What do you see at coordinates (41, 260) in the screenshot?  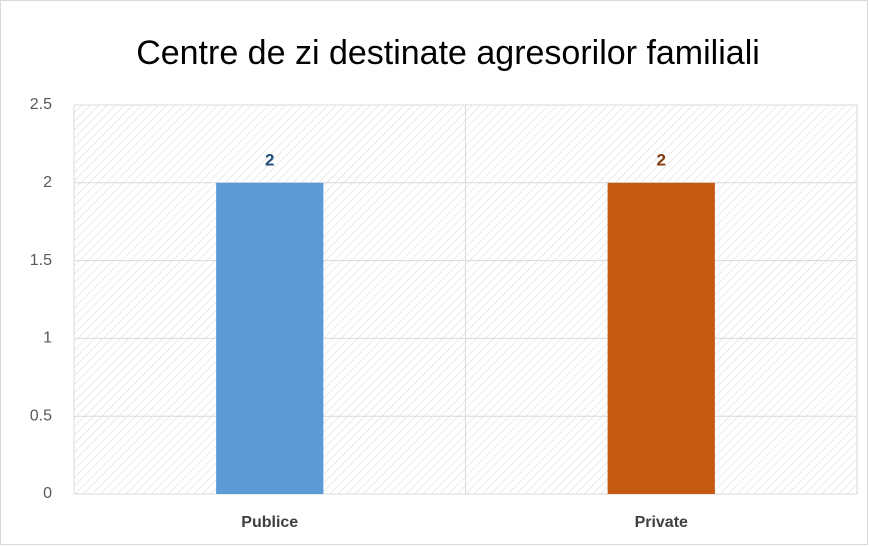 I see `y-tick-label: 1.5` at bounding box center [41, 260].